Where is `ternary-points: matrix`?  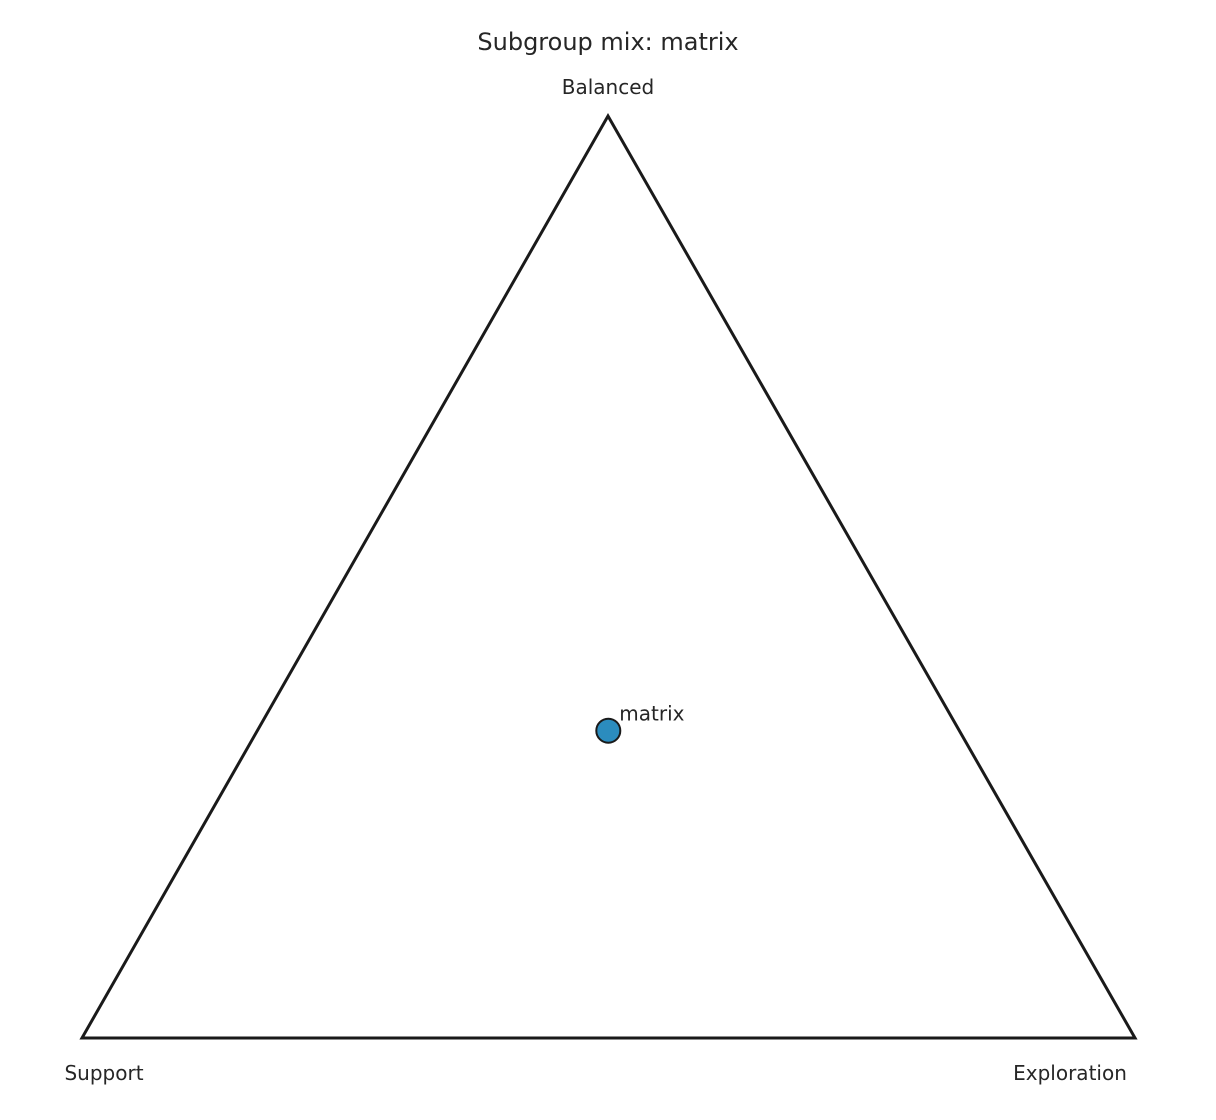 ternary-points: matrix is located at coordinates (640, 723).